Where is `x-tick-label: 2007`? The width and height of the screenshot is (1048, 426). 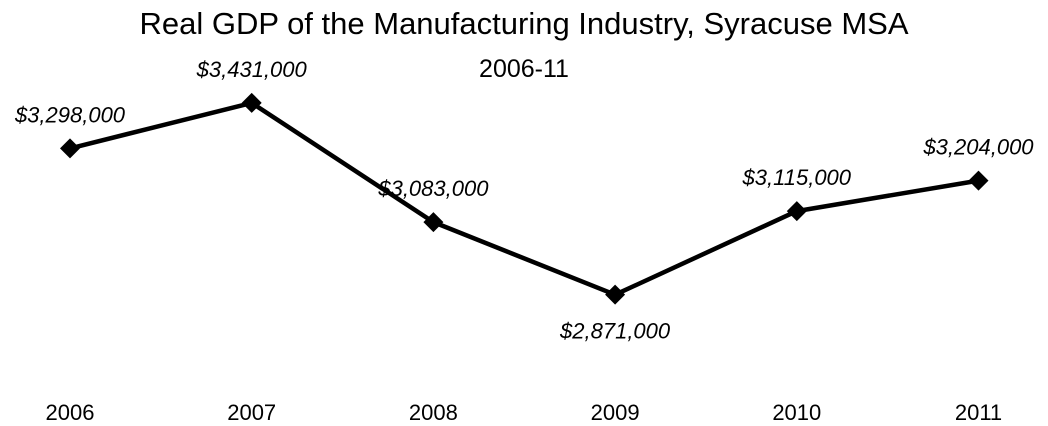 x-tick-label: 2007 is located at coordinates (251, 412).